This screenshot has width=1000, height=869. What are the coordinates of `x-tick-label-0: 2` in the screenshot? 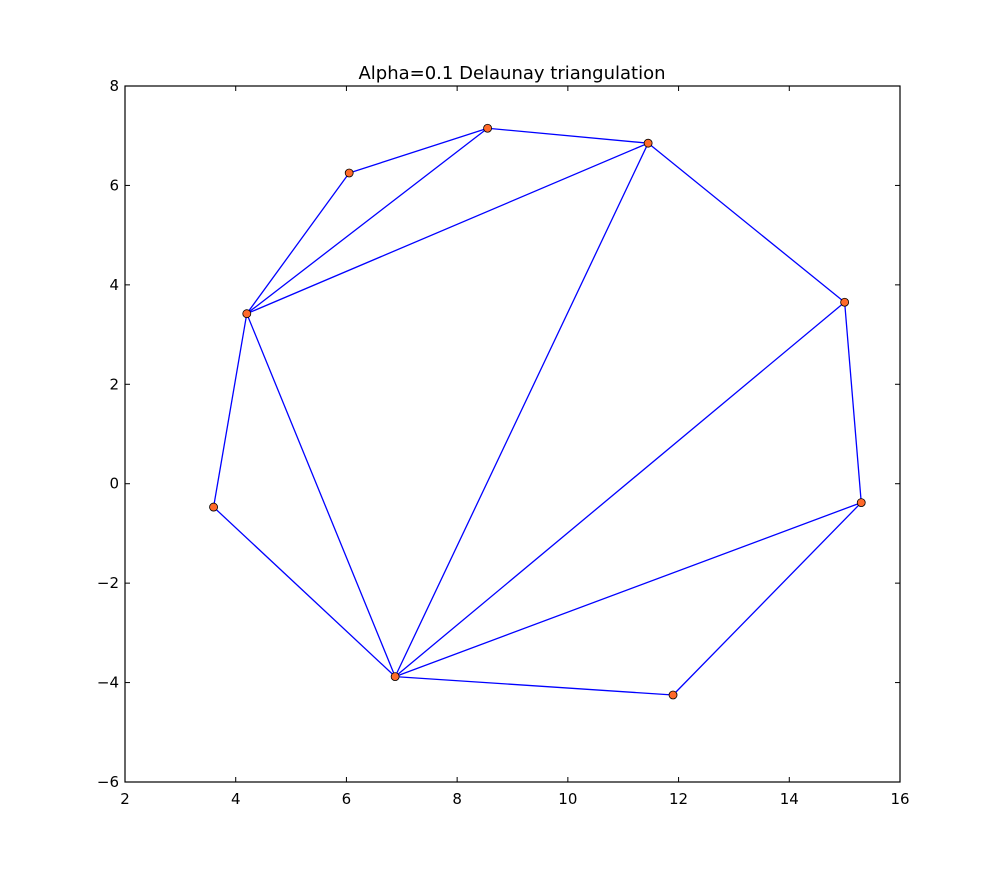 It's located at (125, 799).